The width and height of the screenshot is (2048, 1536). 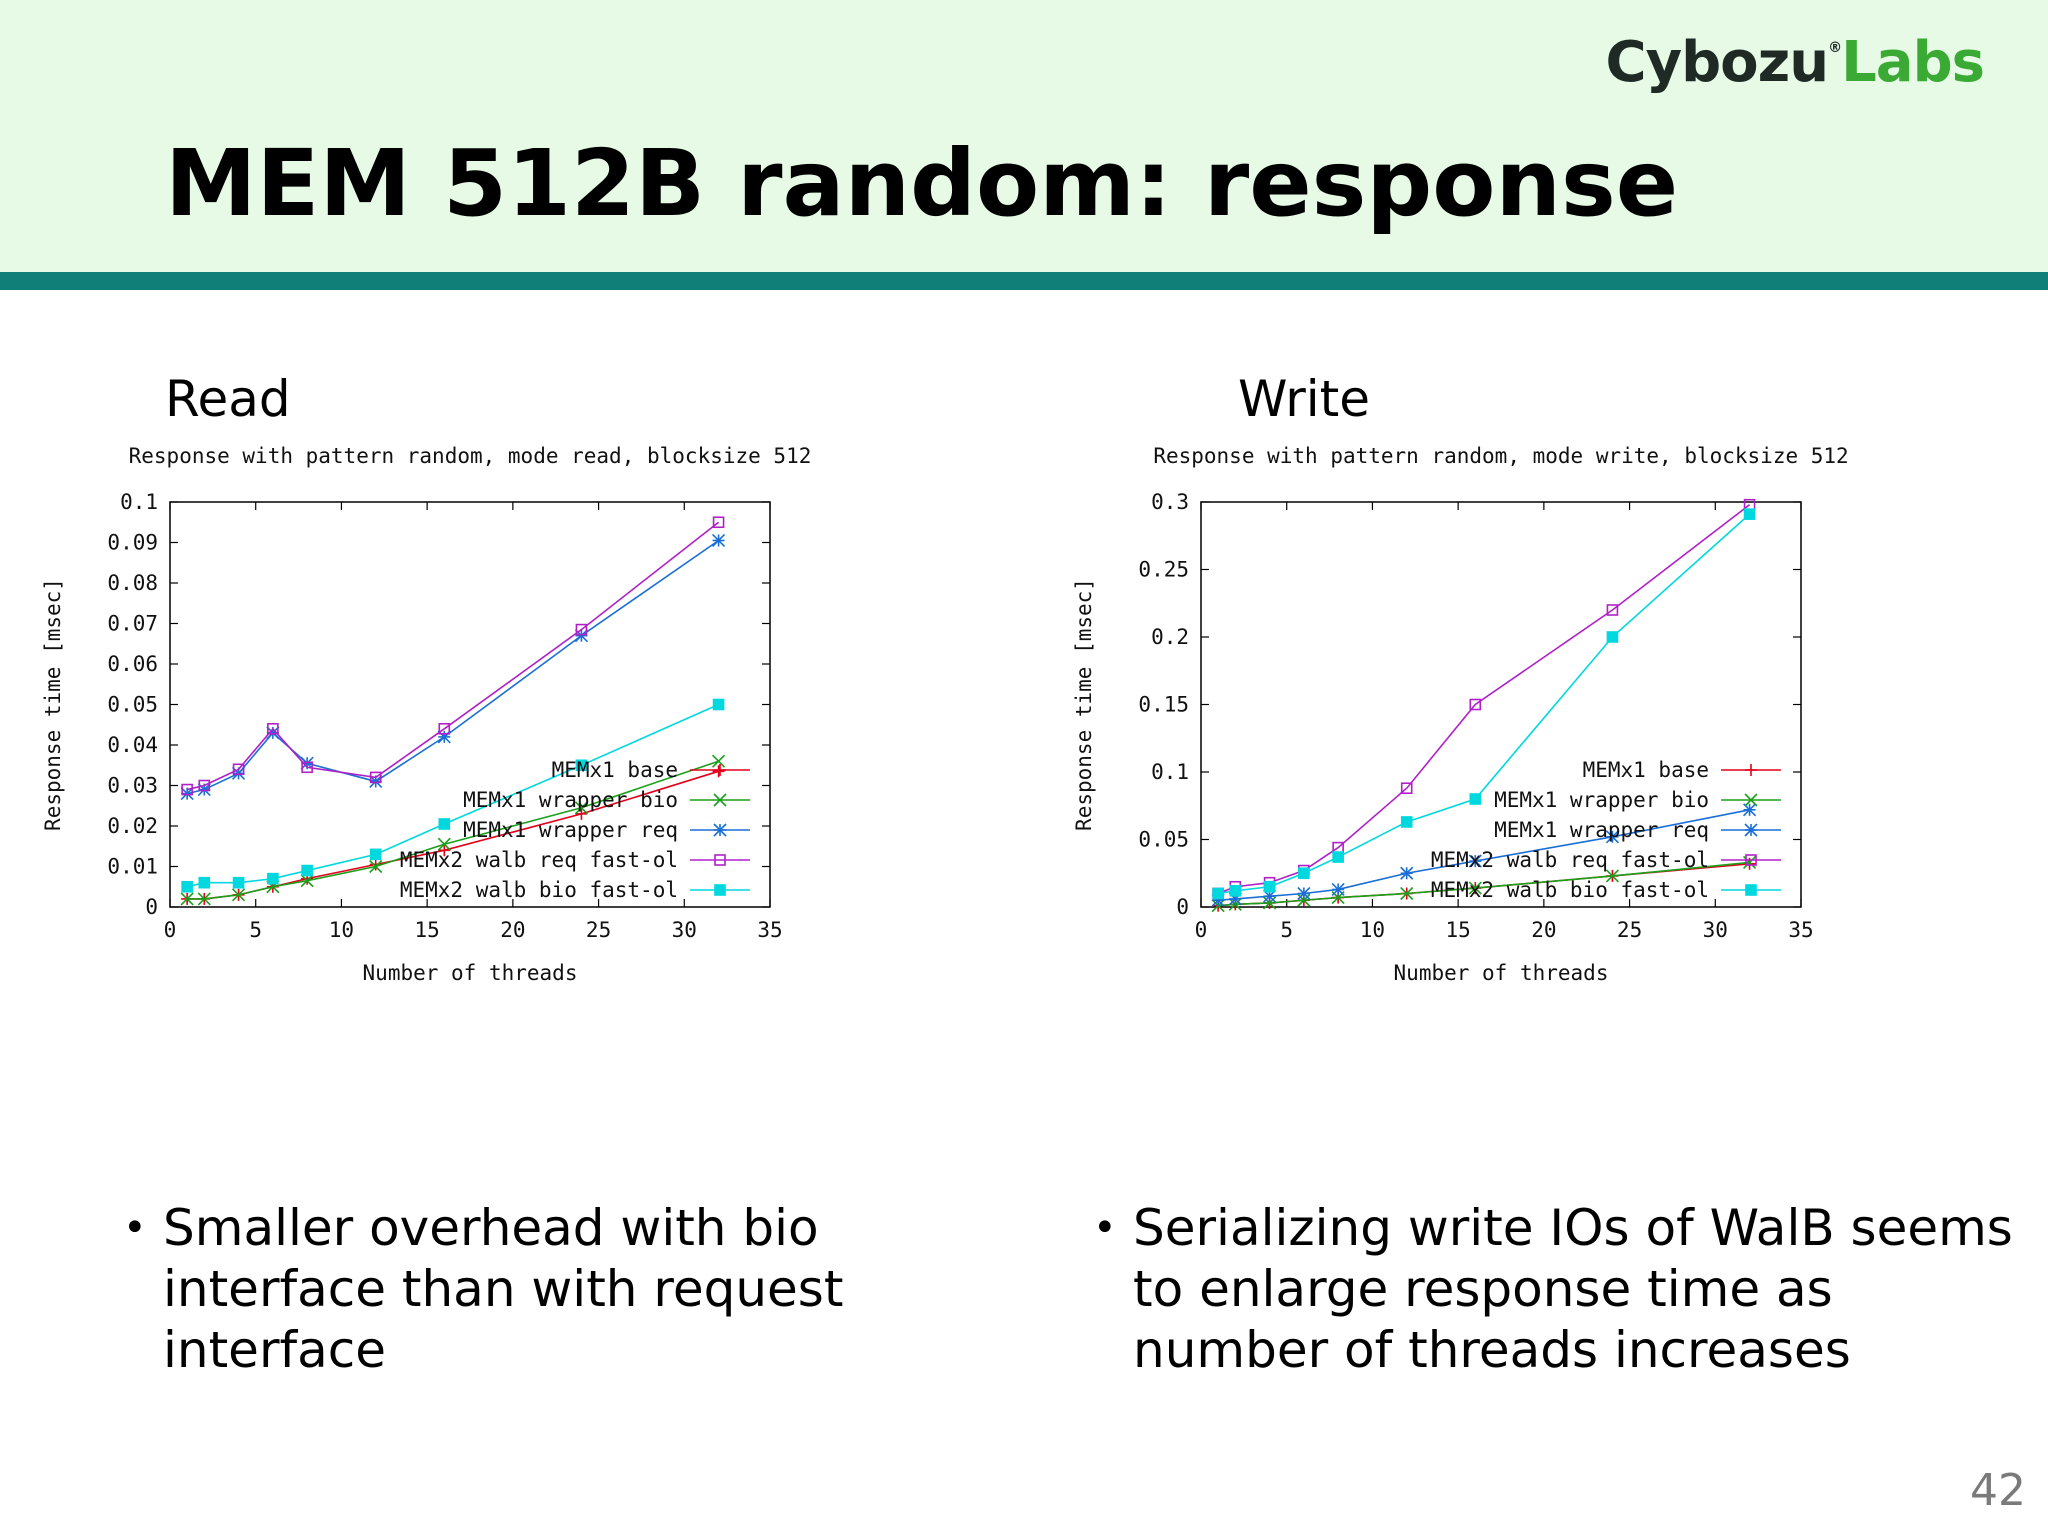 I want to click on write-y-tick-label: 0.2, so click(x=1170, y=637).